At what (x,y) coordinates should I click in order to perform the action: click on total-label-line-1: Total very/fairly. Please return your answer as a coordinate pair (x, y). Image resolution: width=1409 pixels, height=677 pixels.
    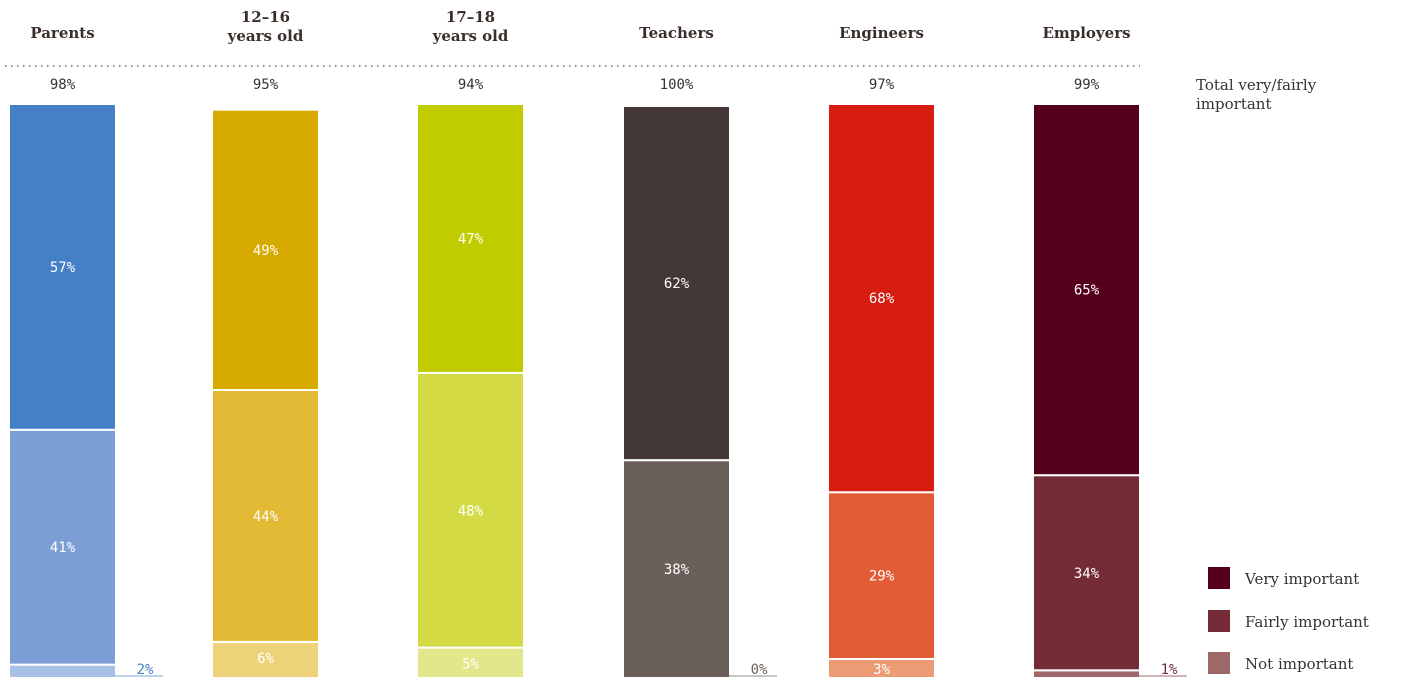
    Looking at the image, I should click on (1256, 85).